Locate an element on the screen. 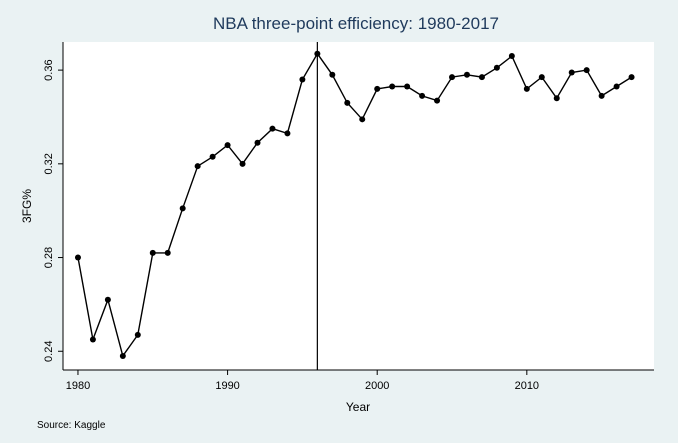 The height and width of the screenshot is (443, 678). chart-title: NBA three-point efficiency: 1980-2017 is located at coordinates (356, 23).